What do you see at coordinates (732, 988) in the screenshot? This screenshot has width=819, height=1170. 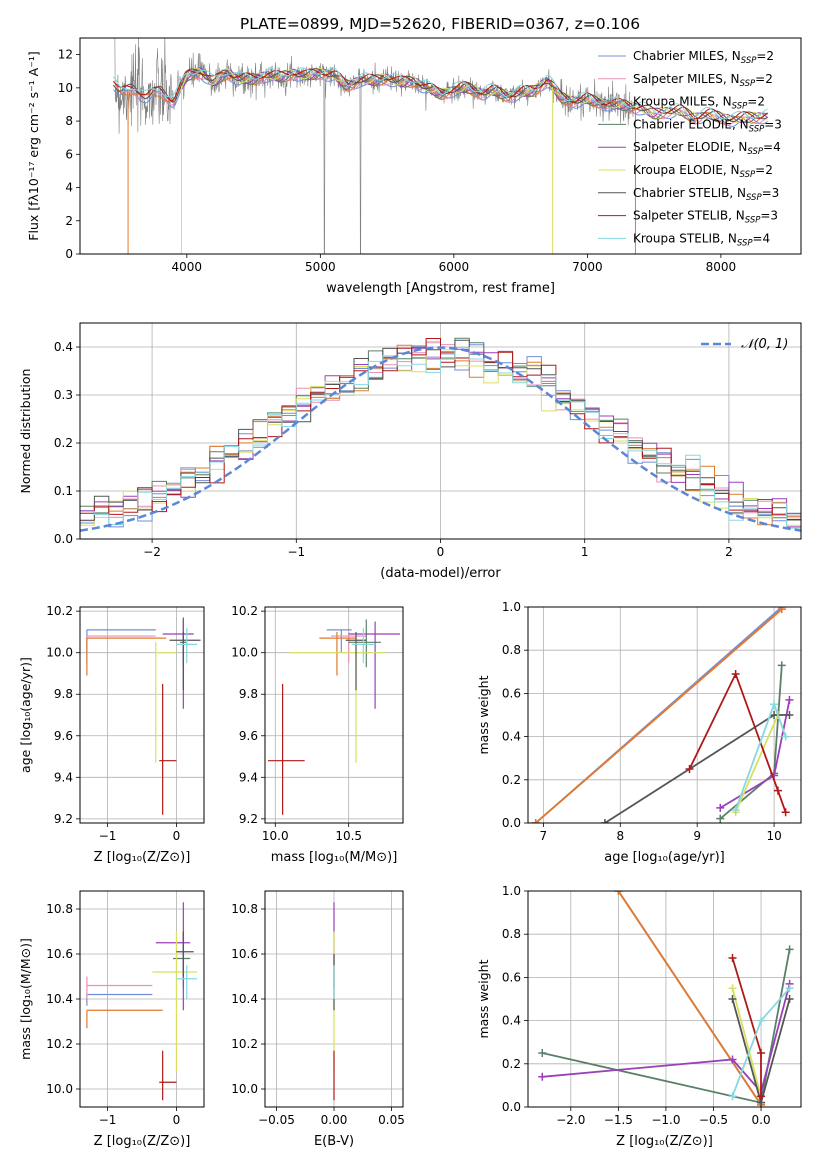 I see `weight-marker-kroupa_elodie` at bounding box center [732, 988].